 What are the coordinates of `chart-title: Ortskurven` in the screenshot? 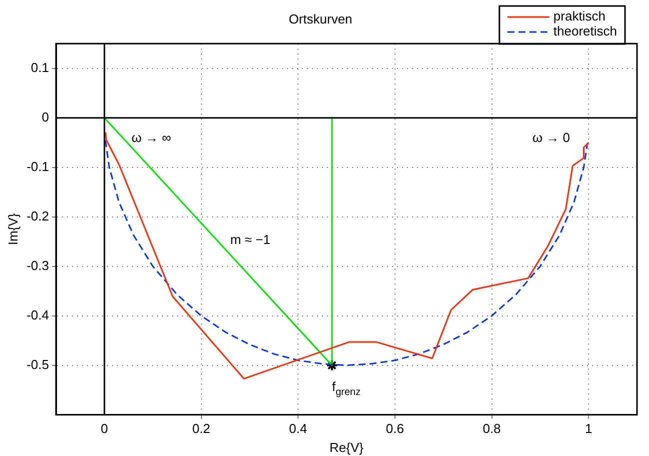 It's located at (320, 18).